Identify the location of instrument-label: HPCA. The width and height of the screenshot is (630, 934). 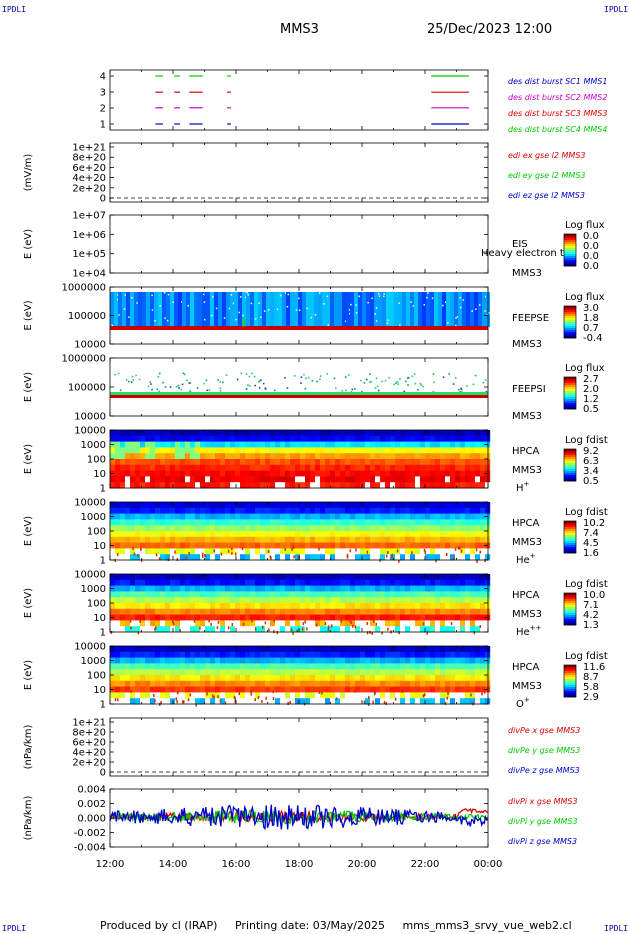
(526, 523).